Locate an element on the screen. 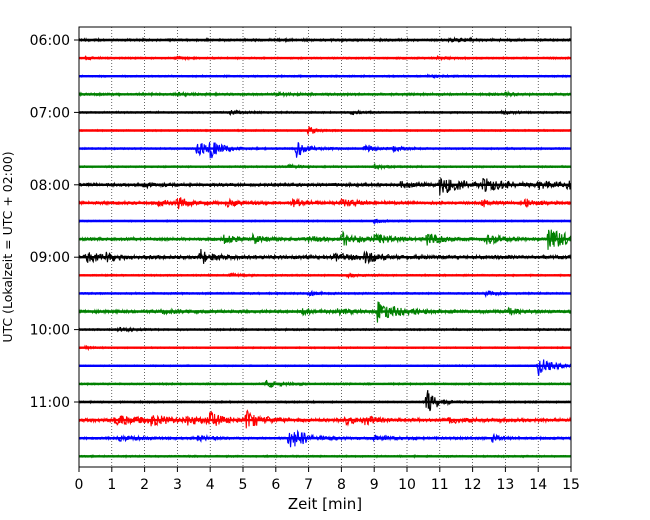 The height and width of the screenshot is (520, 650). x-tick-label-9: 9 is located at coordinates (374, 485).